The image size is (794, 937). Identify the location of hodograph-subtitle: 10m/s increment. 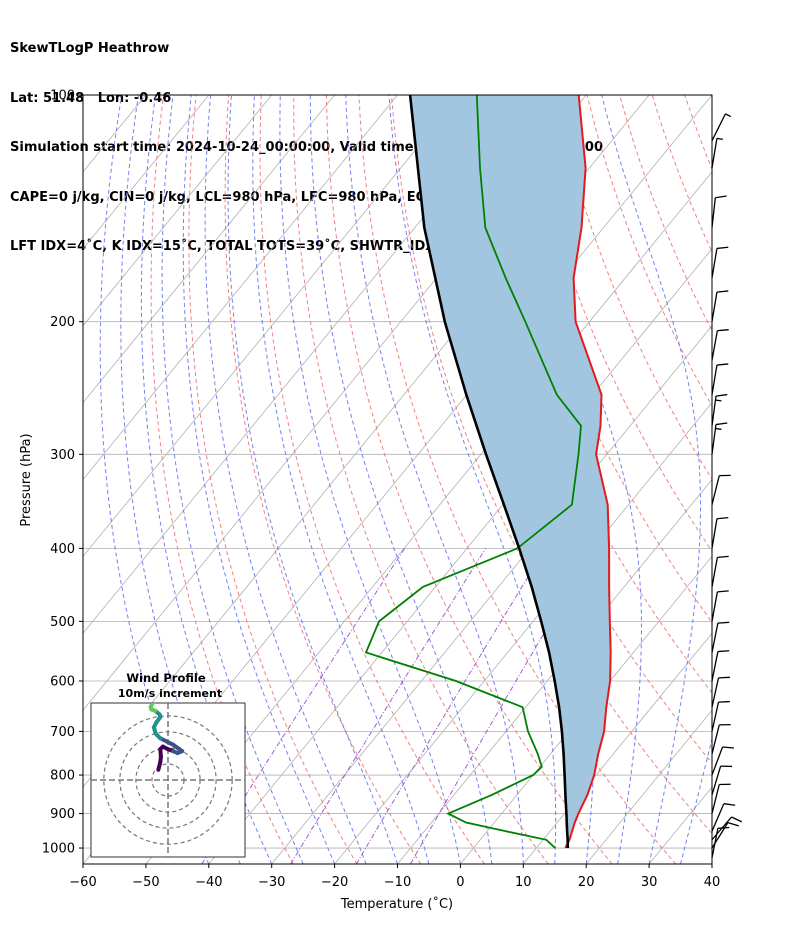
(170, 693).